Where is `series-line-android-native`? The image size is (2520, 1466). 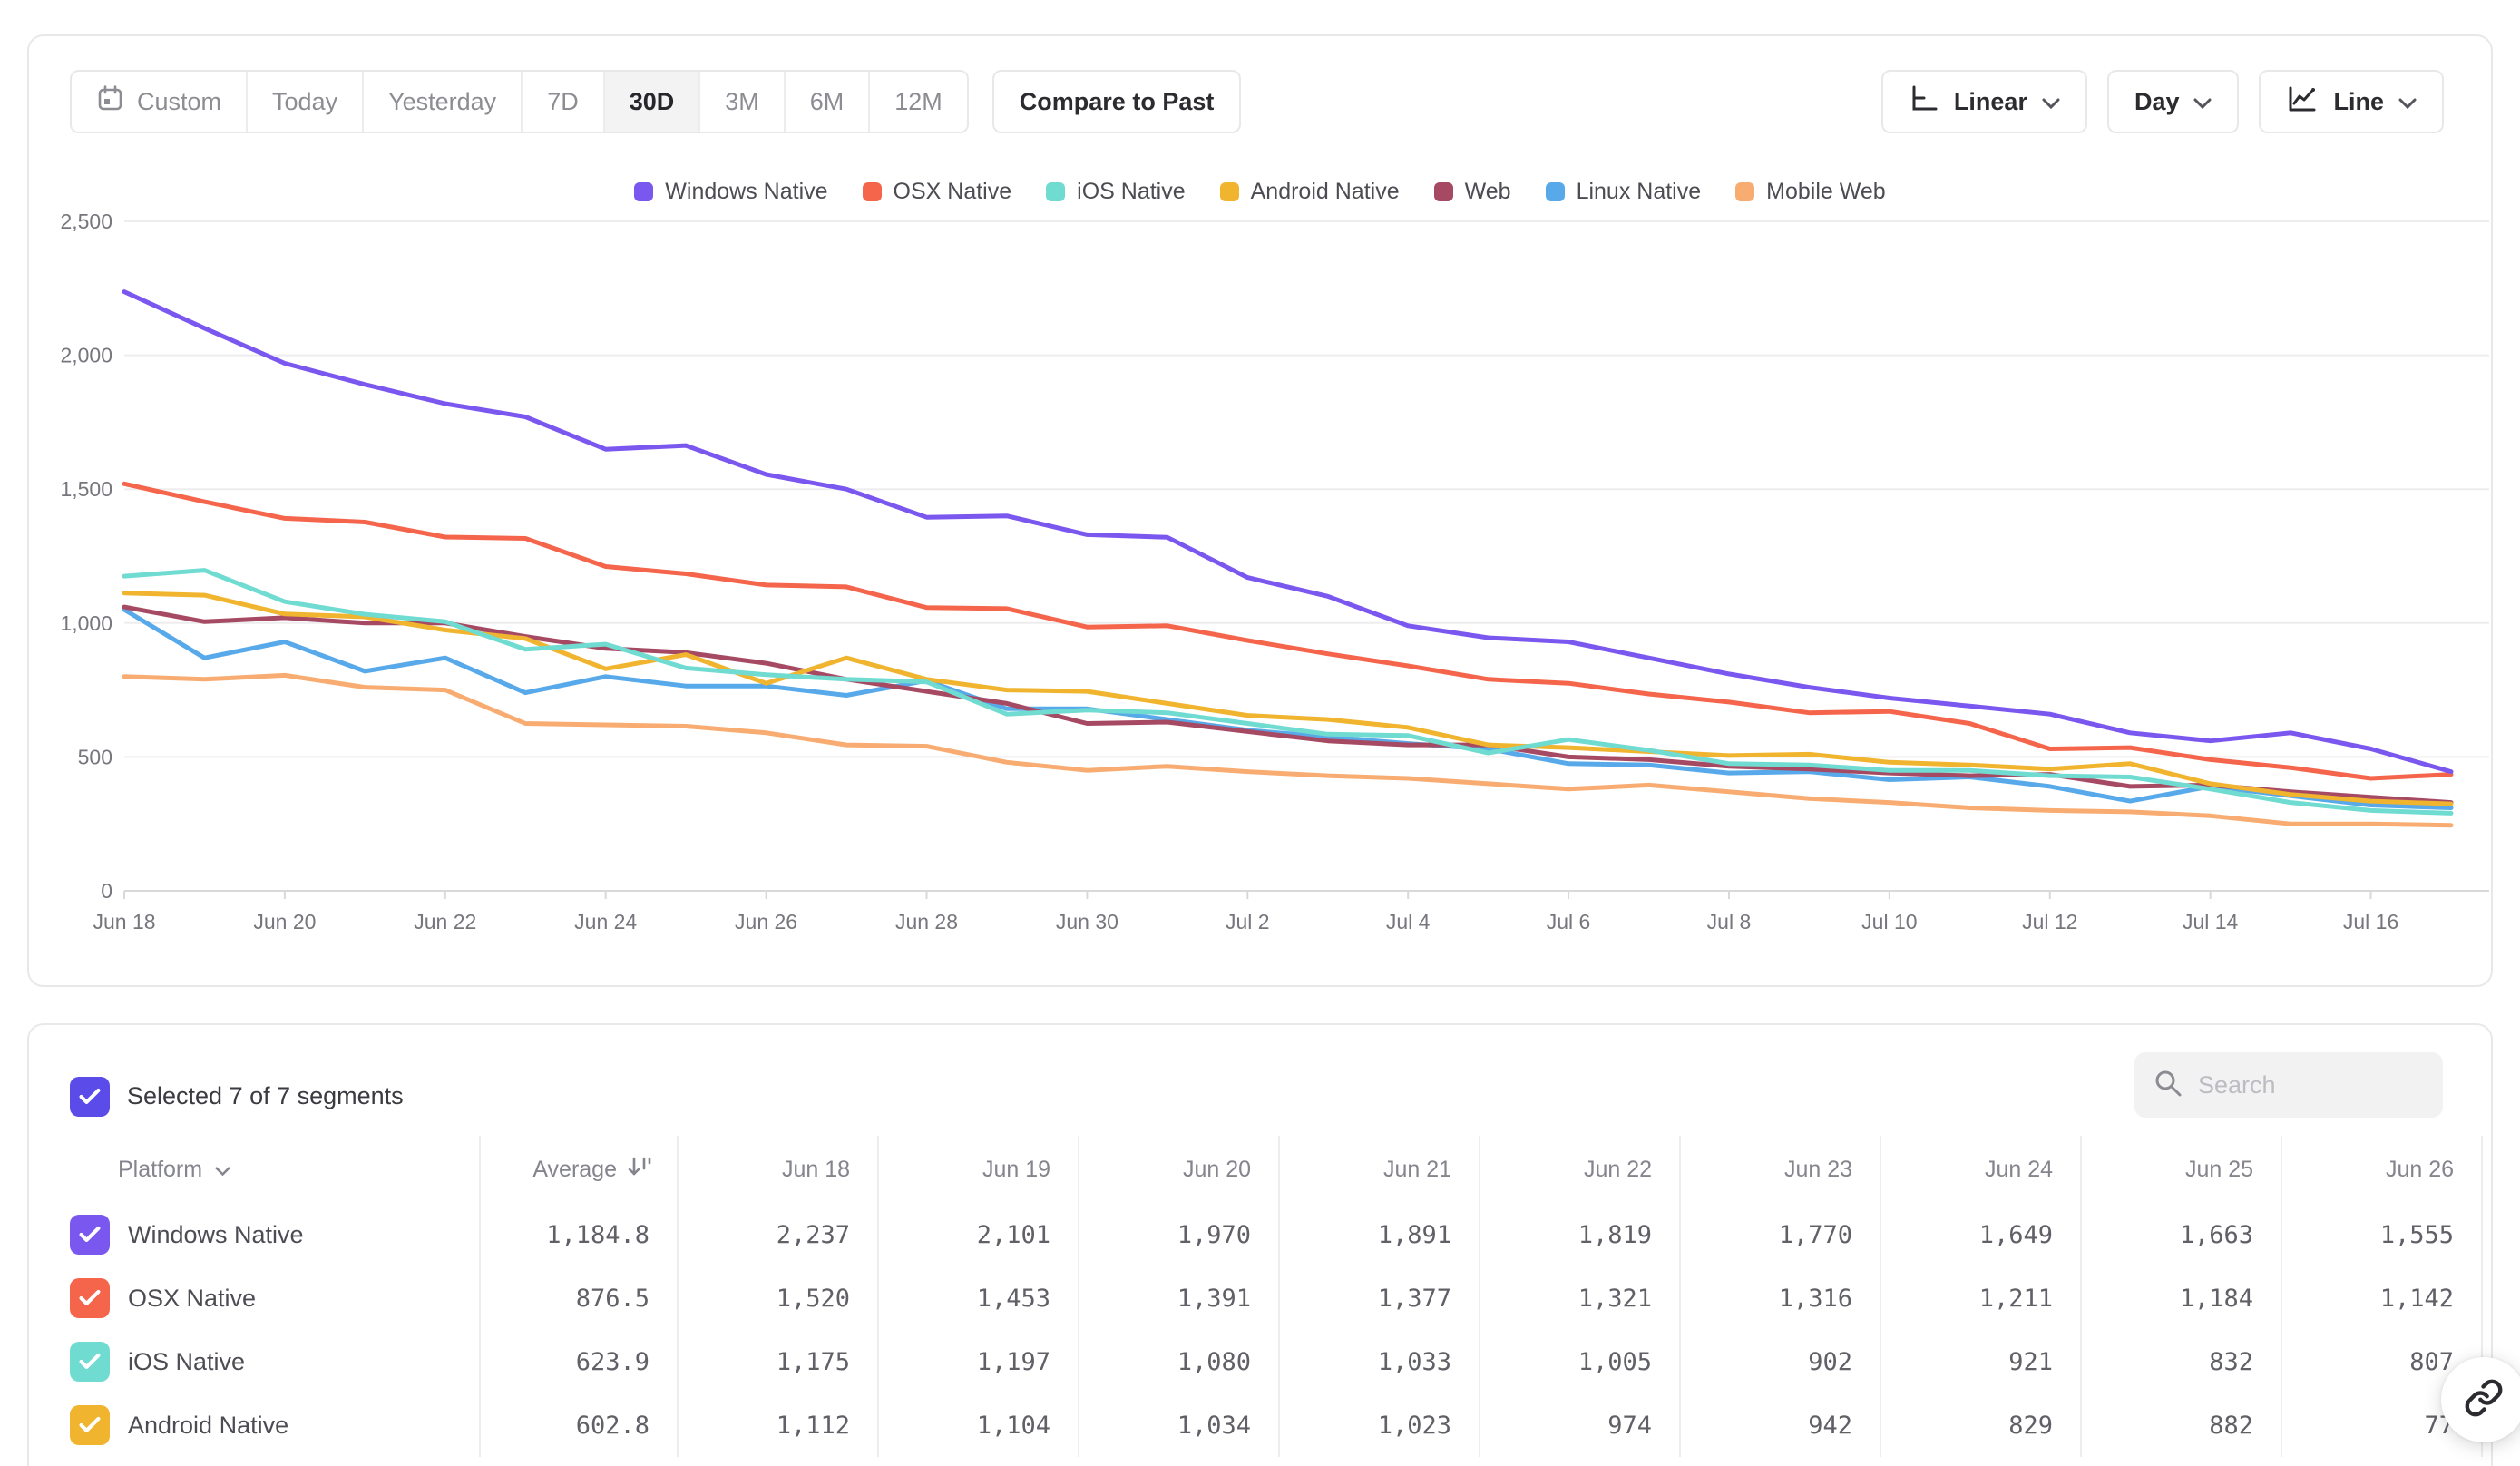 series-line-android-native is located at coordinates (1288, 698).